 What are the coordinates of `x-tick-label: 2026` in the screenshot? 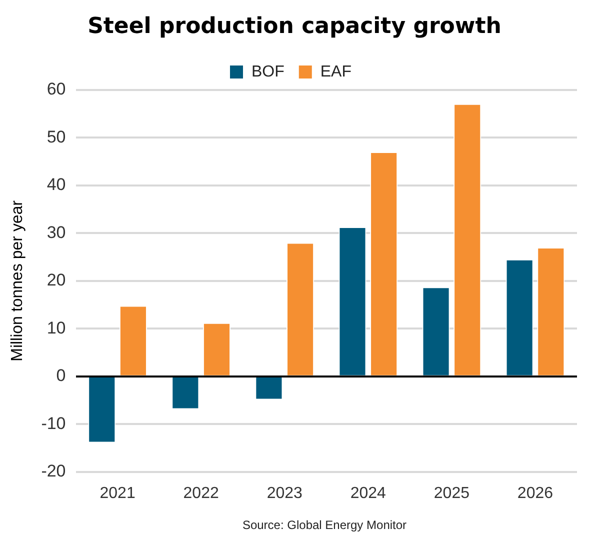 It's located at (535, 493).